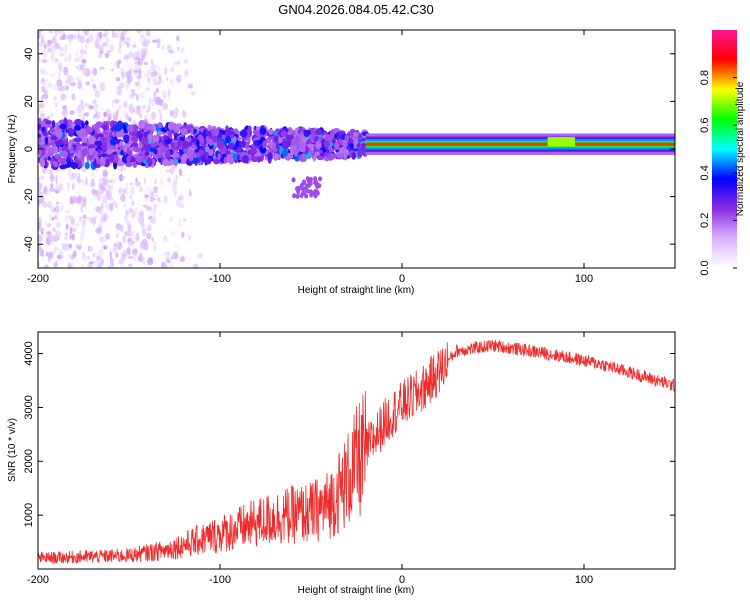 Image resolution: width=750 pixels, height=600 pixels. What do you see at coordinates (705, 125) in the screenshot?
I see `colorbar-tick-label: 0.6` at bounding box center [705, 125].